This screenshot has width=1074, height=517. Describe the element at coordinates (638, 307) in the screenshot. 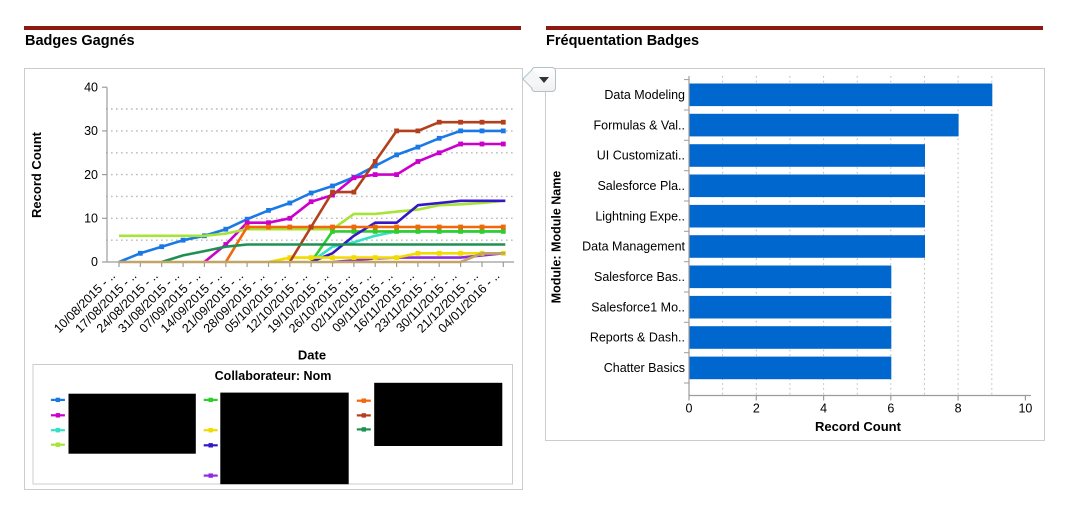

I see `svg-text: Salesforce1 Mo..` at that location.